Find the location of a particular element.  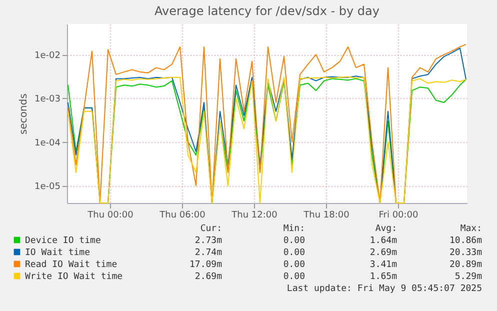

x-tick-label: Thu 18:00 is located at coordinates (326, 215).